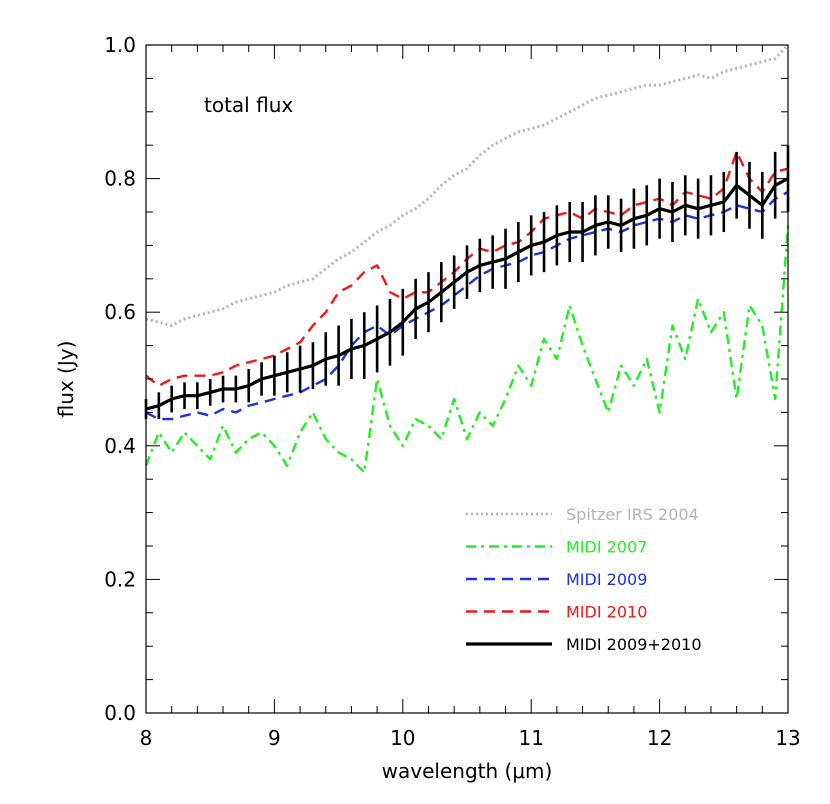 The width and height of the screenshot is (830, 804). Describe the element at coordinates (120, 579) in the screenshot. I see `y-tick-label: 0.2` at that location.